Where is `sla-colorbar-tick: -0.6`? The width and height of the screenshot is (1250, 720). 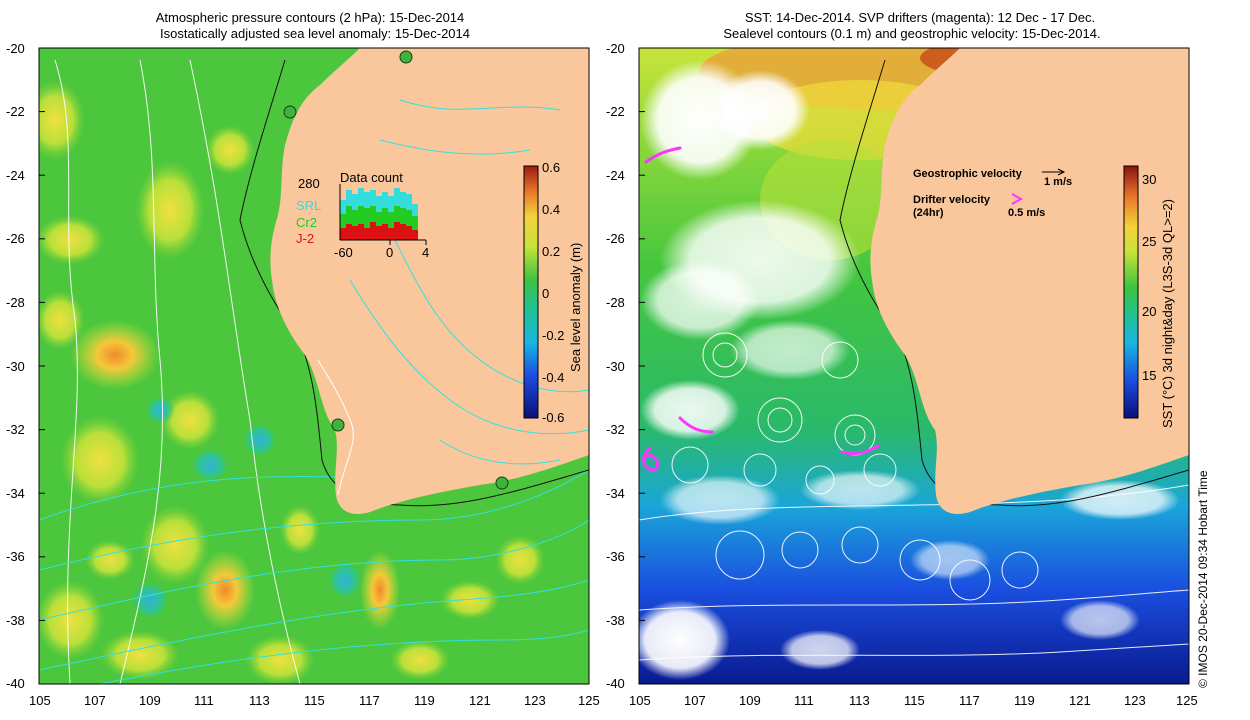
sla-colorbar-tick: -0.6 is located at coordinates (553, 417).